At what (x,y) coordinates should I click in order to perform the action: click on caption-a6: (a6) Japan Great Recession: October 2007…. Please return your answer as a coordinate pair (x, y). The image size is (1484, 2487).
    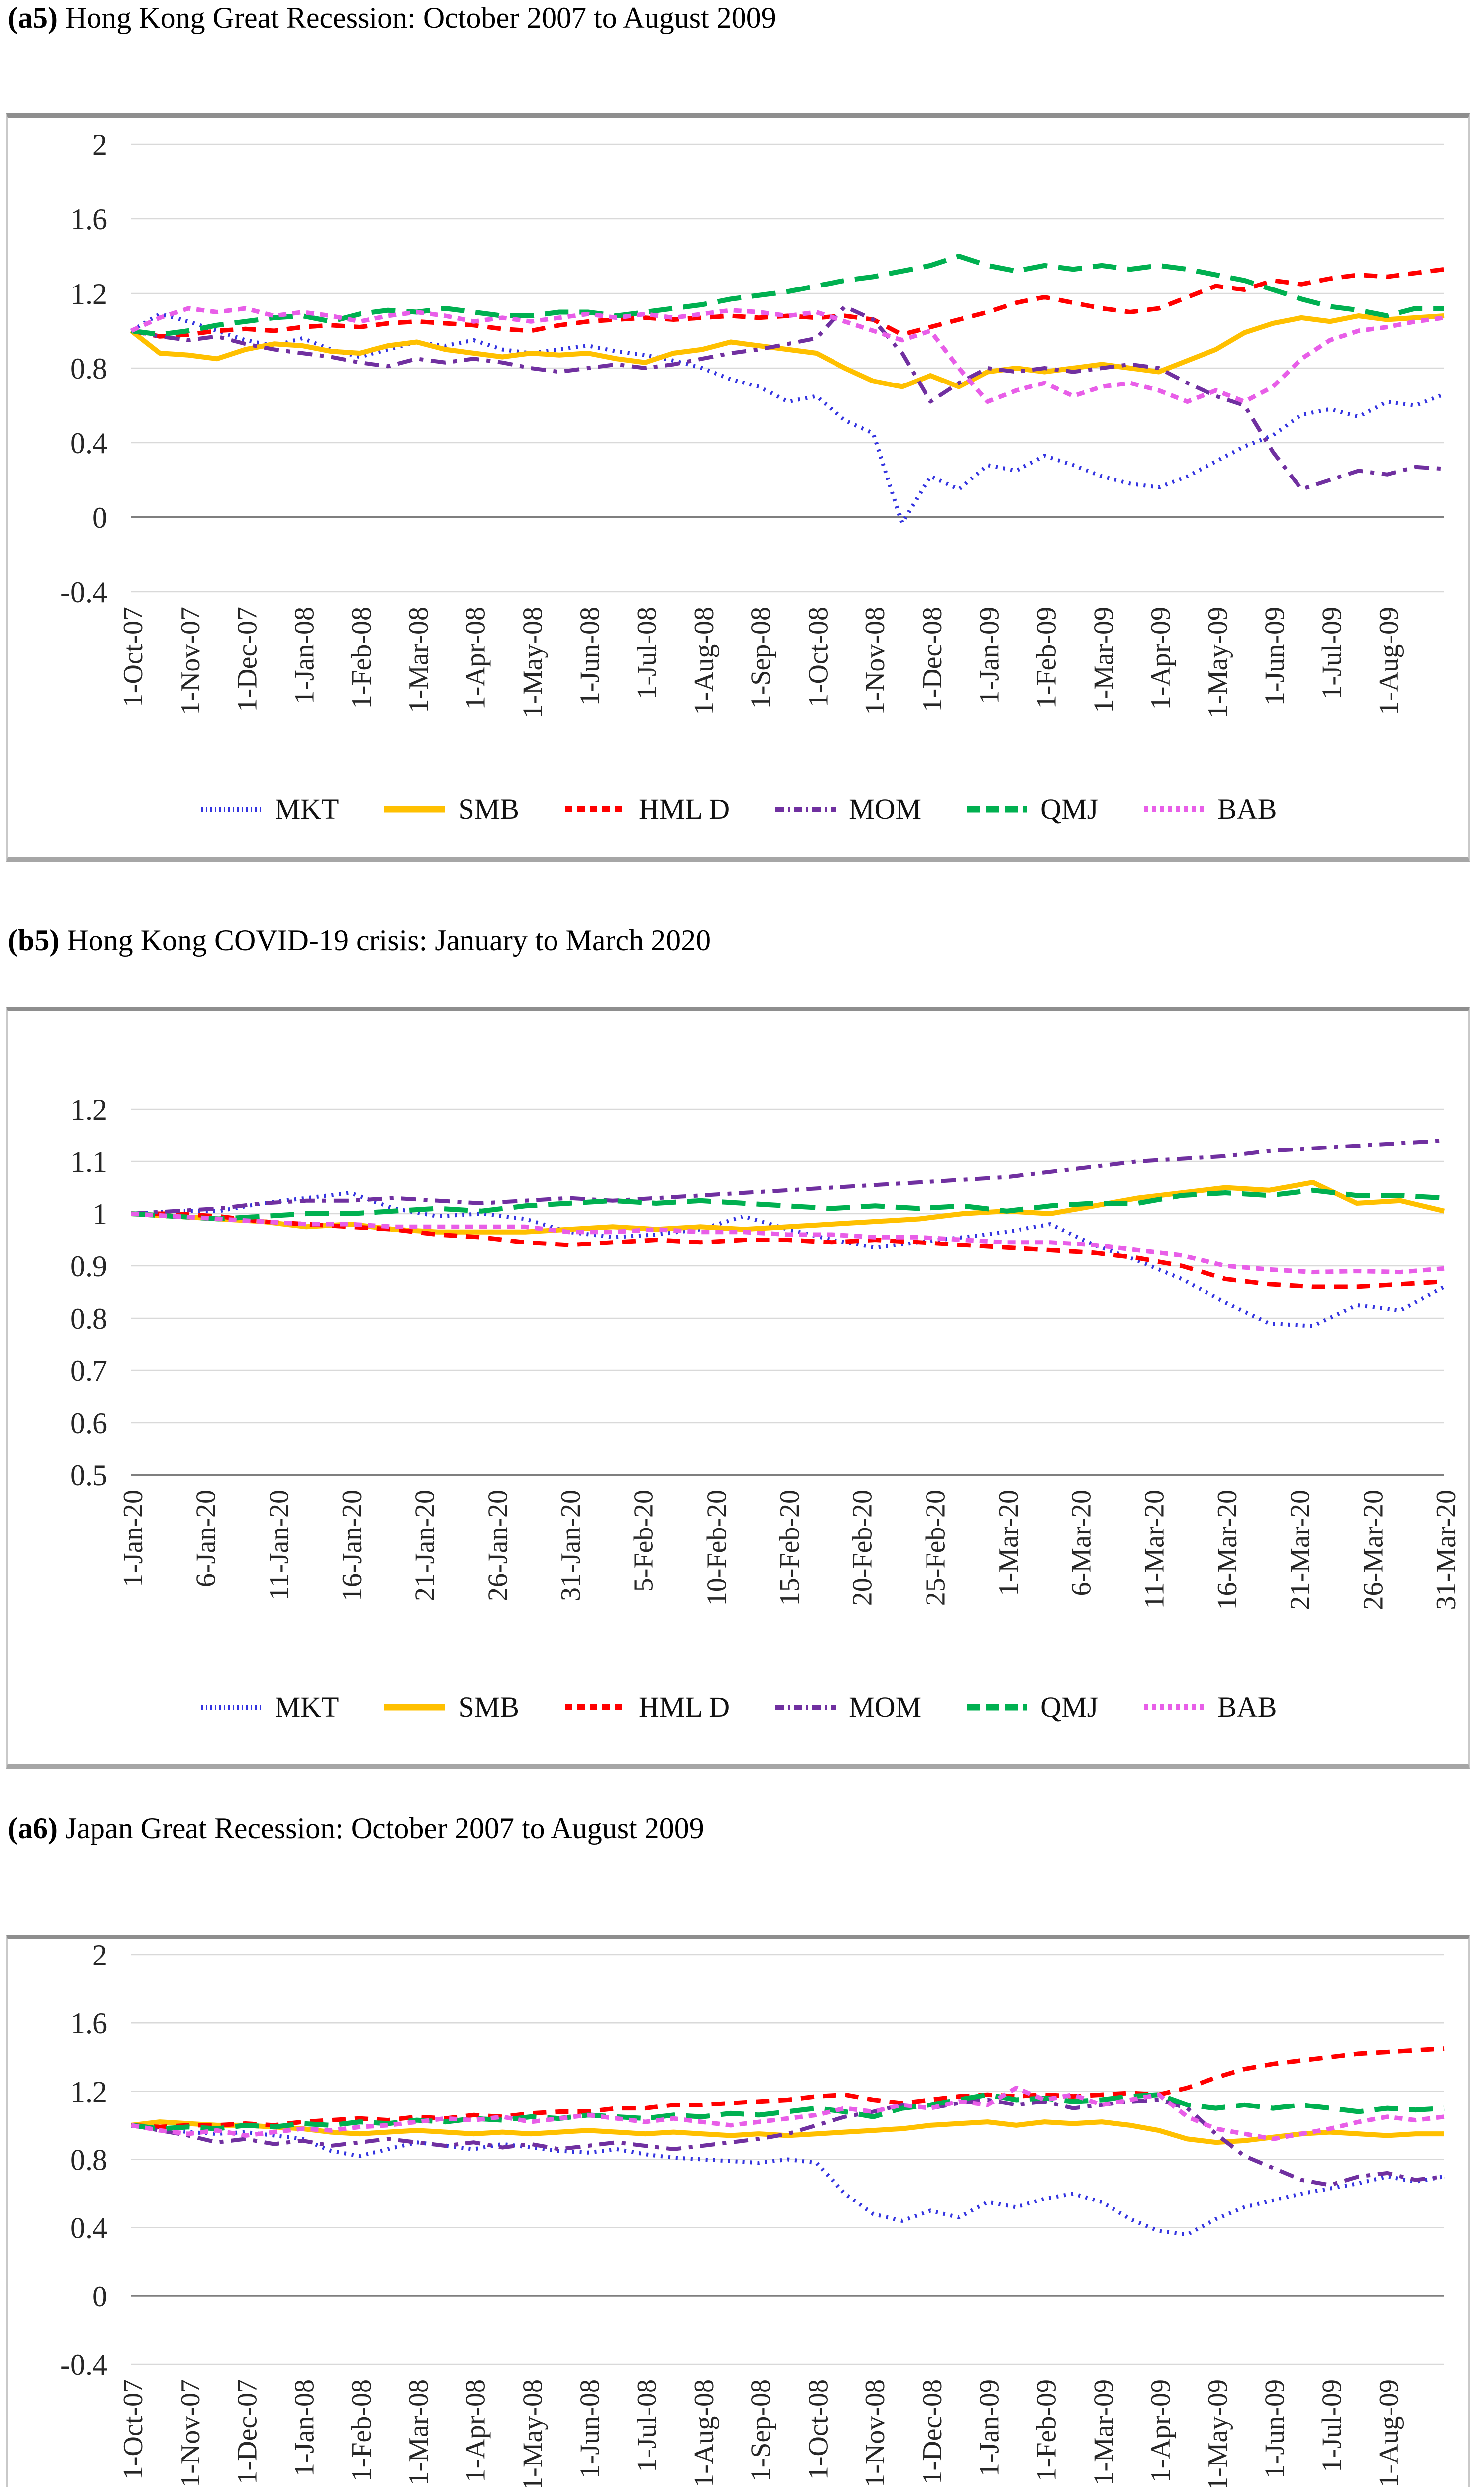
    Looking at the image, I should click on (356, 1829).